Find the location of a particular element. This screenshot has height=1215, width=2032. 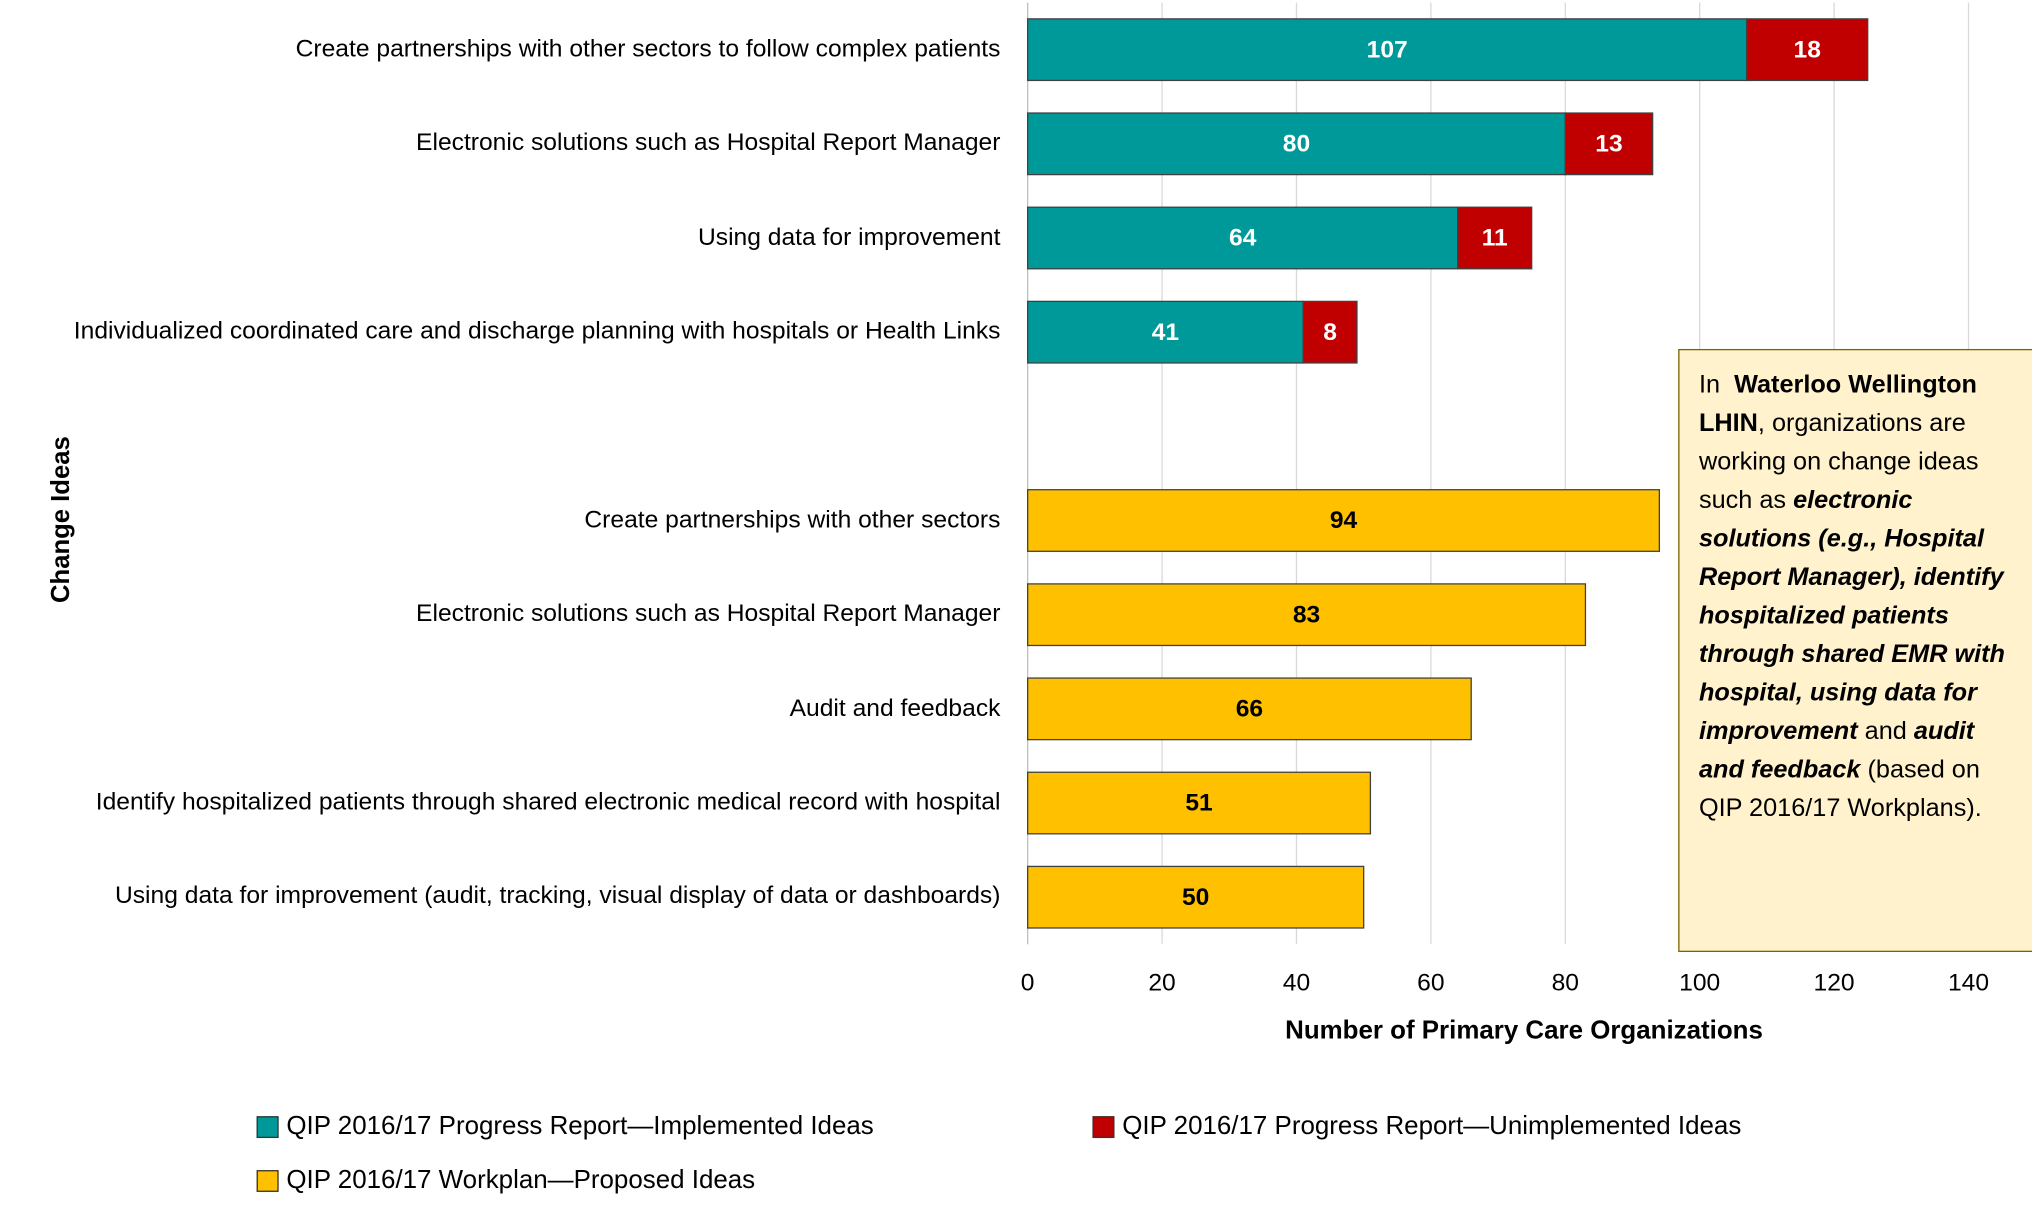

x-tick-label: 140 is located at coordinates (1968, 983).